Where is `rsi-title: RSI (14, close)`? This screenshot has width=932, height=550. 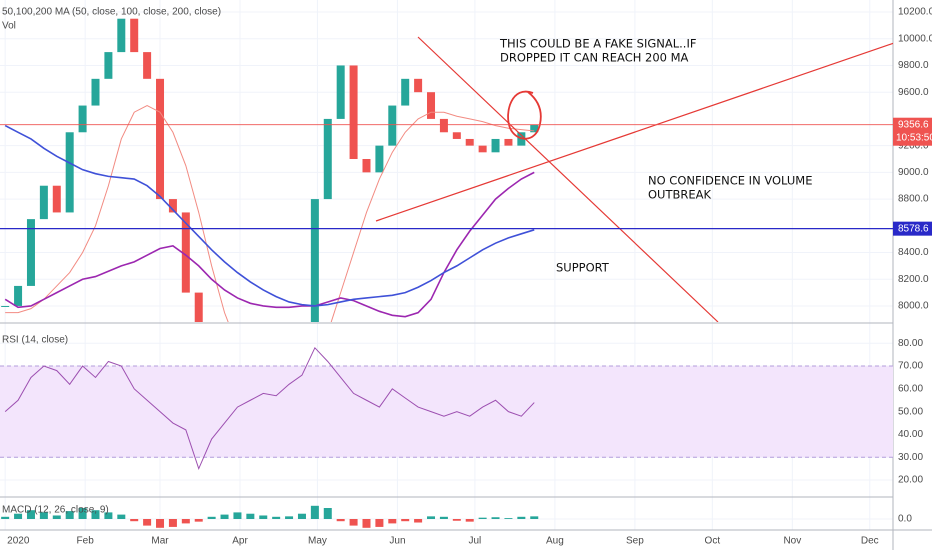
rsi-title: RSI (14, close) is located at coordinates (35, 340).